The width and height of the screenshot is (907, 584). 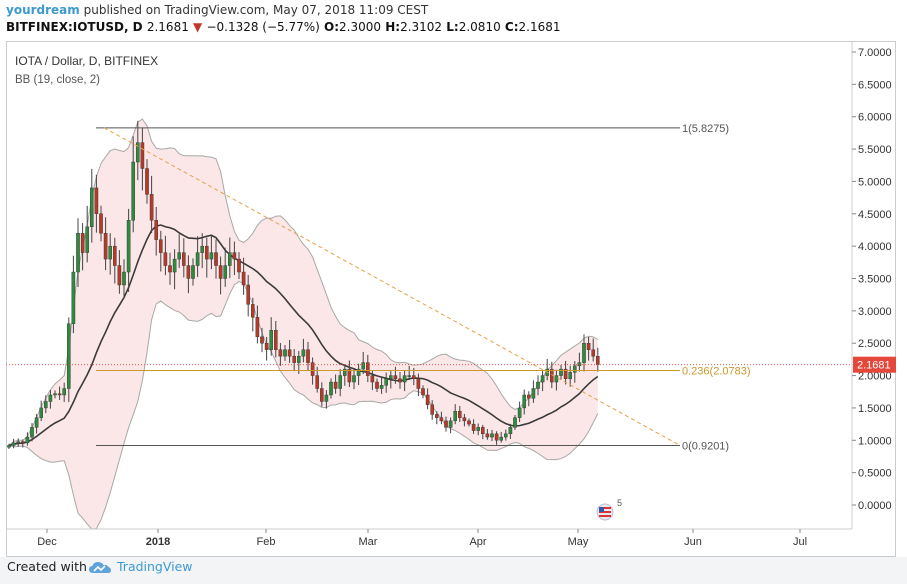 What do you see at coordinates (693, 542) in the screenshot?
I see `x-tick-label: Jun` at bounding box center [693, 542].